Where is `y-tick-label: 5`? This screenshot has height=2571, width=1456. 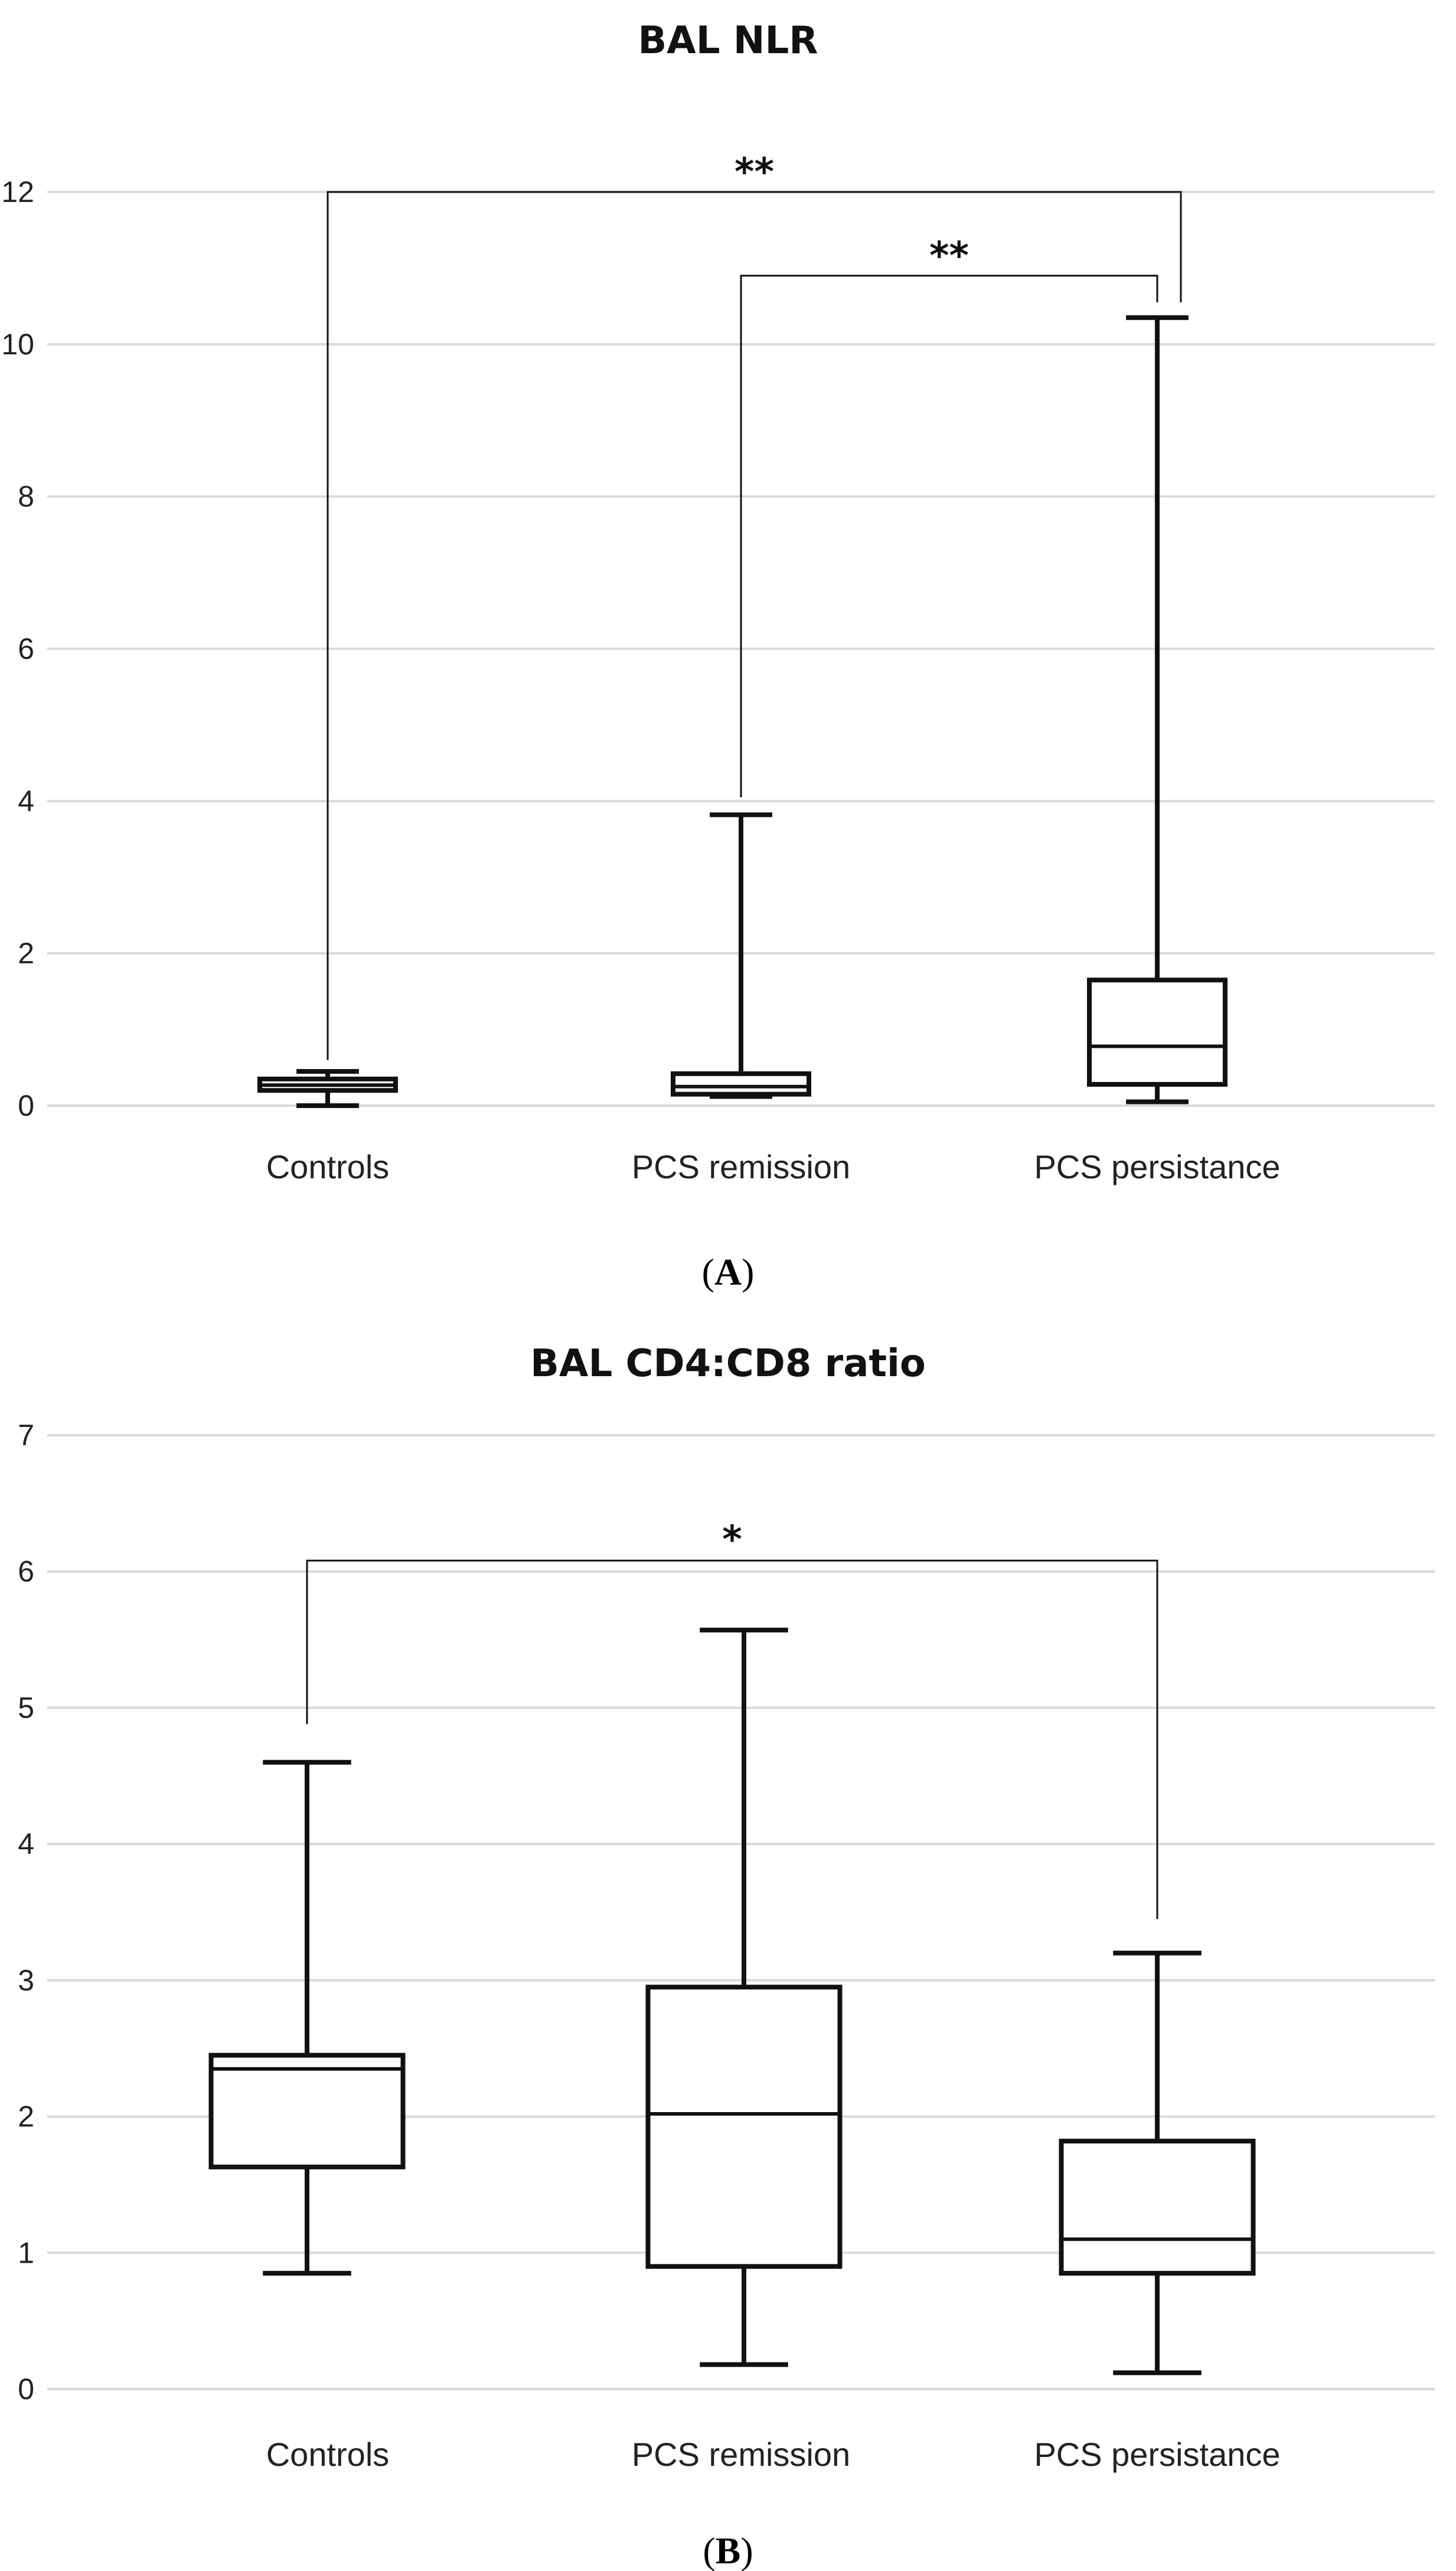
y-tick-label: 5 is located at coordinates (26, 1707).